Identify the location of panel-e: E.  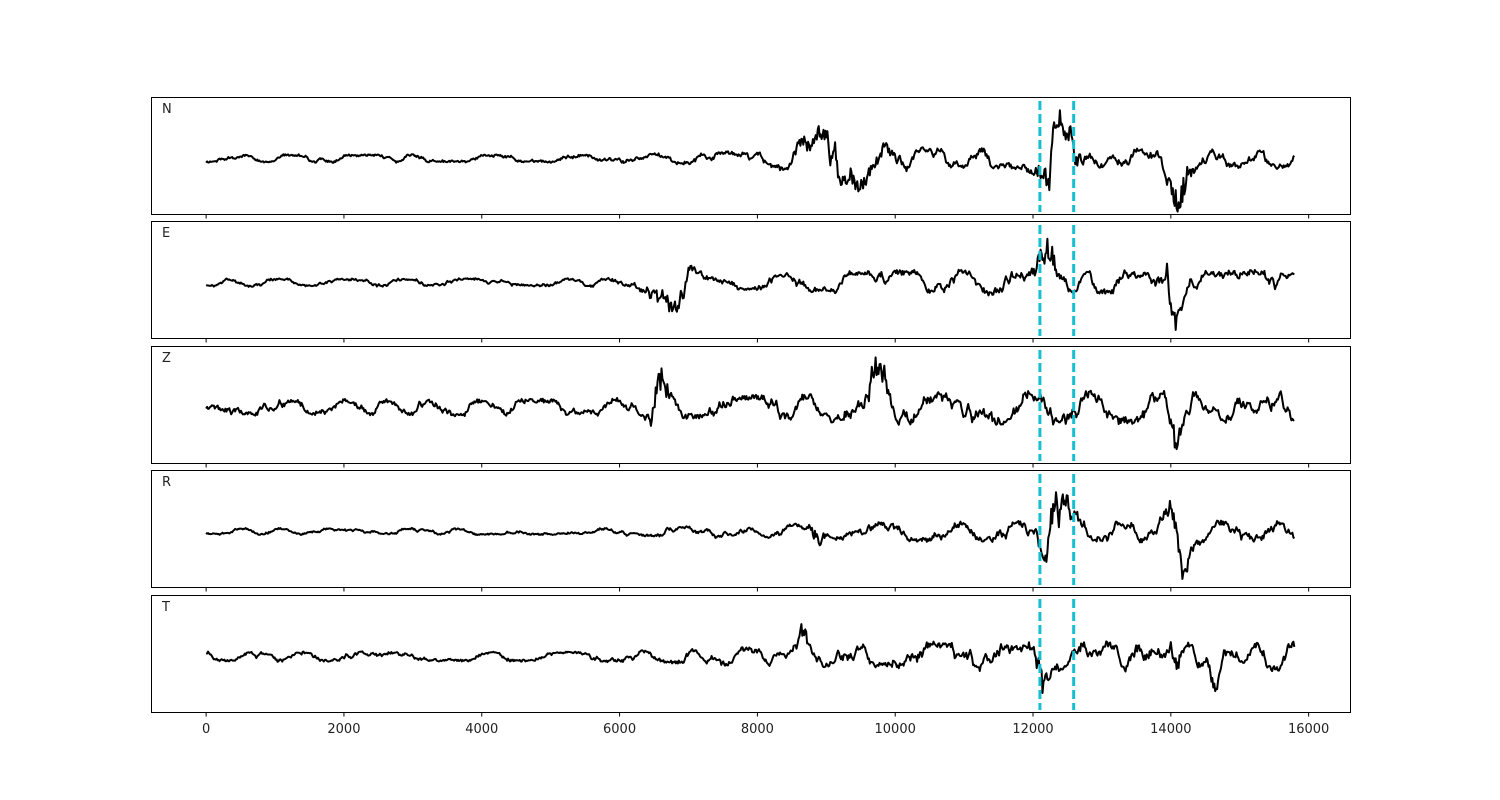
(751, 282).